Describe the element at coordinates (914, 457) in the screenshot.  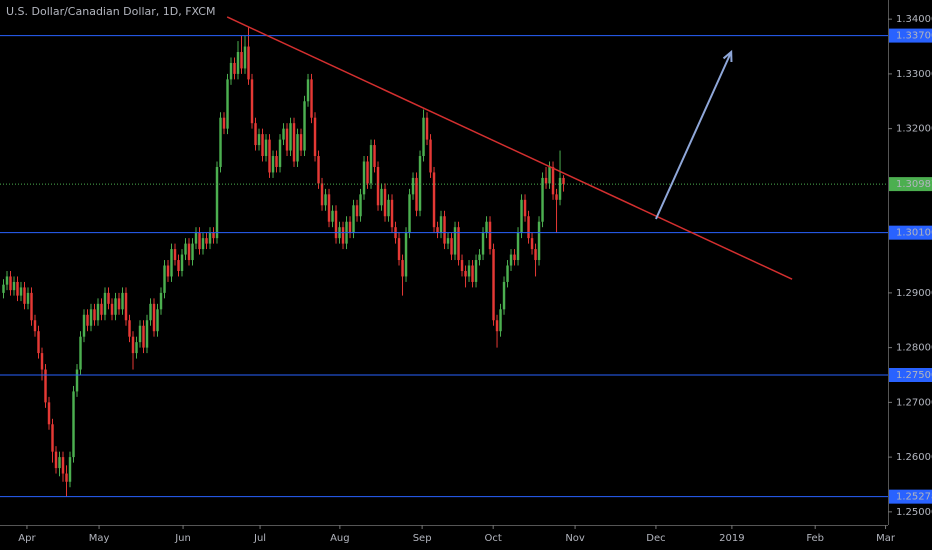
I see `y-tick-label: 1.26000` at that location.